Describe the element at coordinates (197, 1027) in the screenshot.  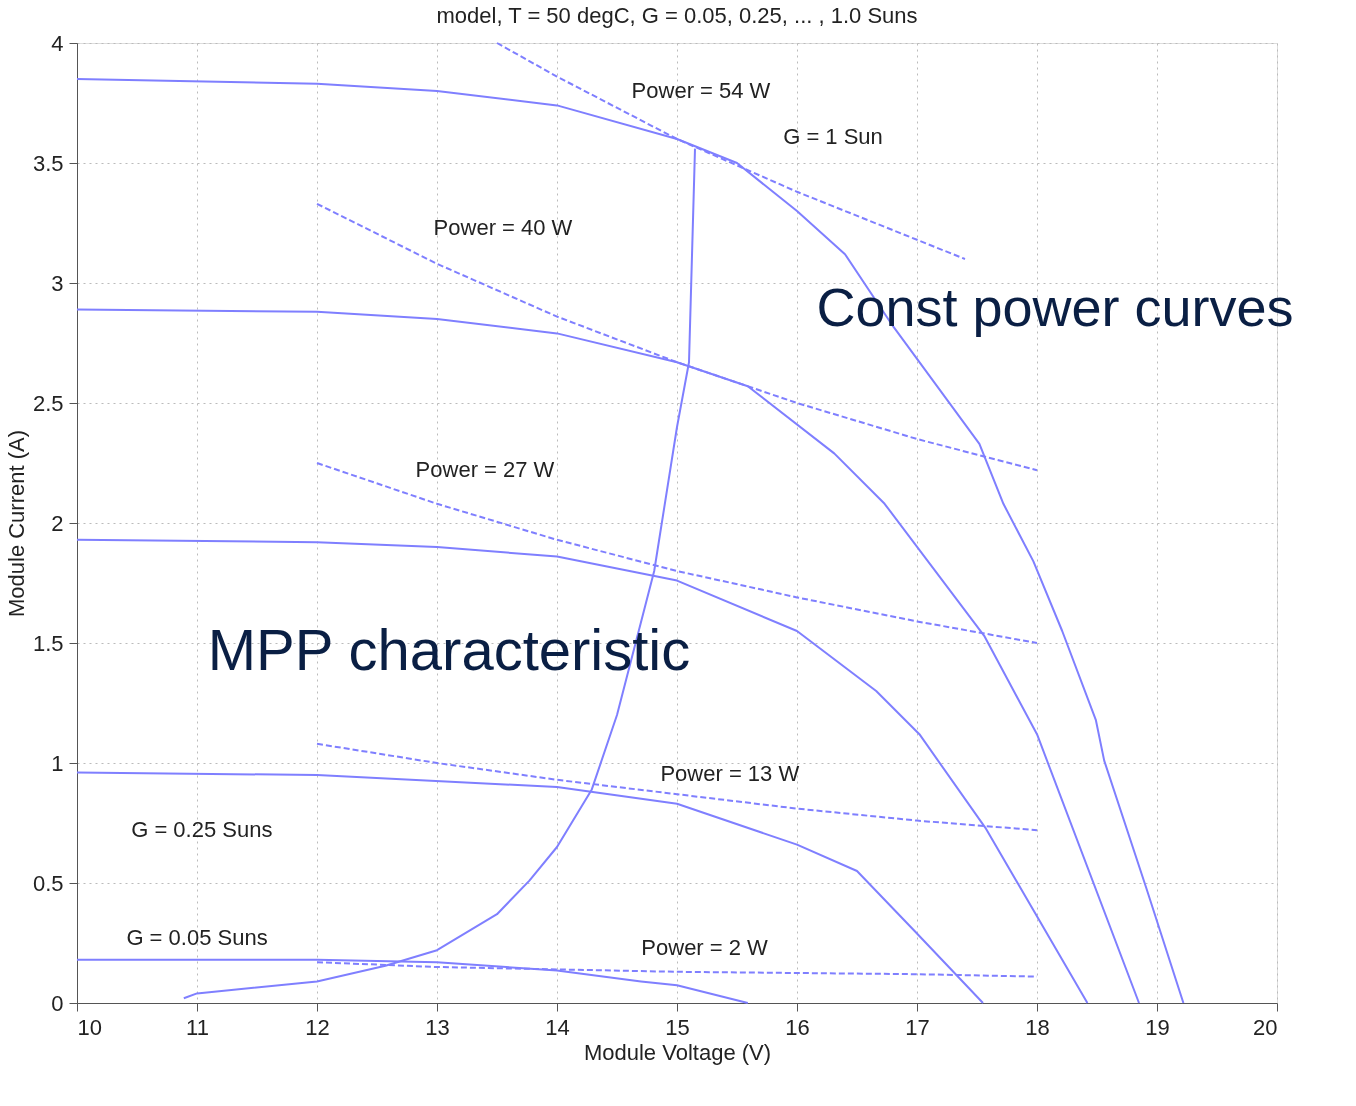
I see `x-tick-label: 11` at that location.